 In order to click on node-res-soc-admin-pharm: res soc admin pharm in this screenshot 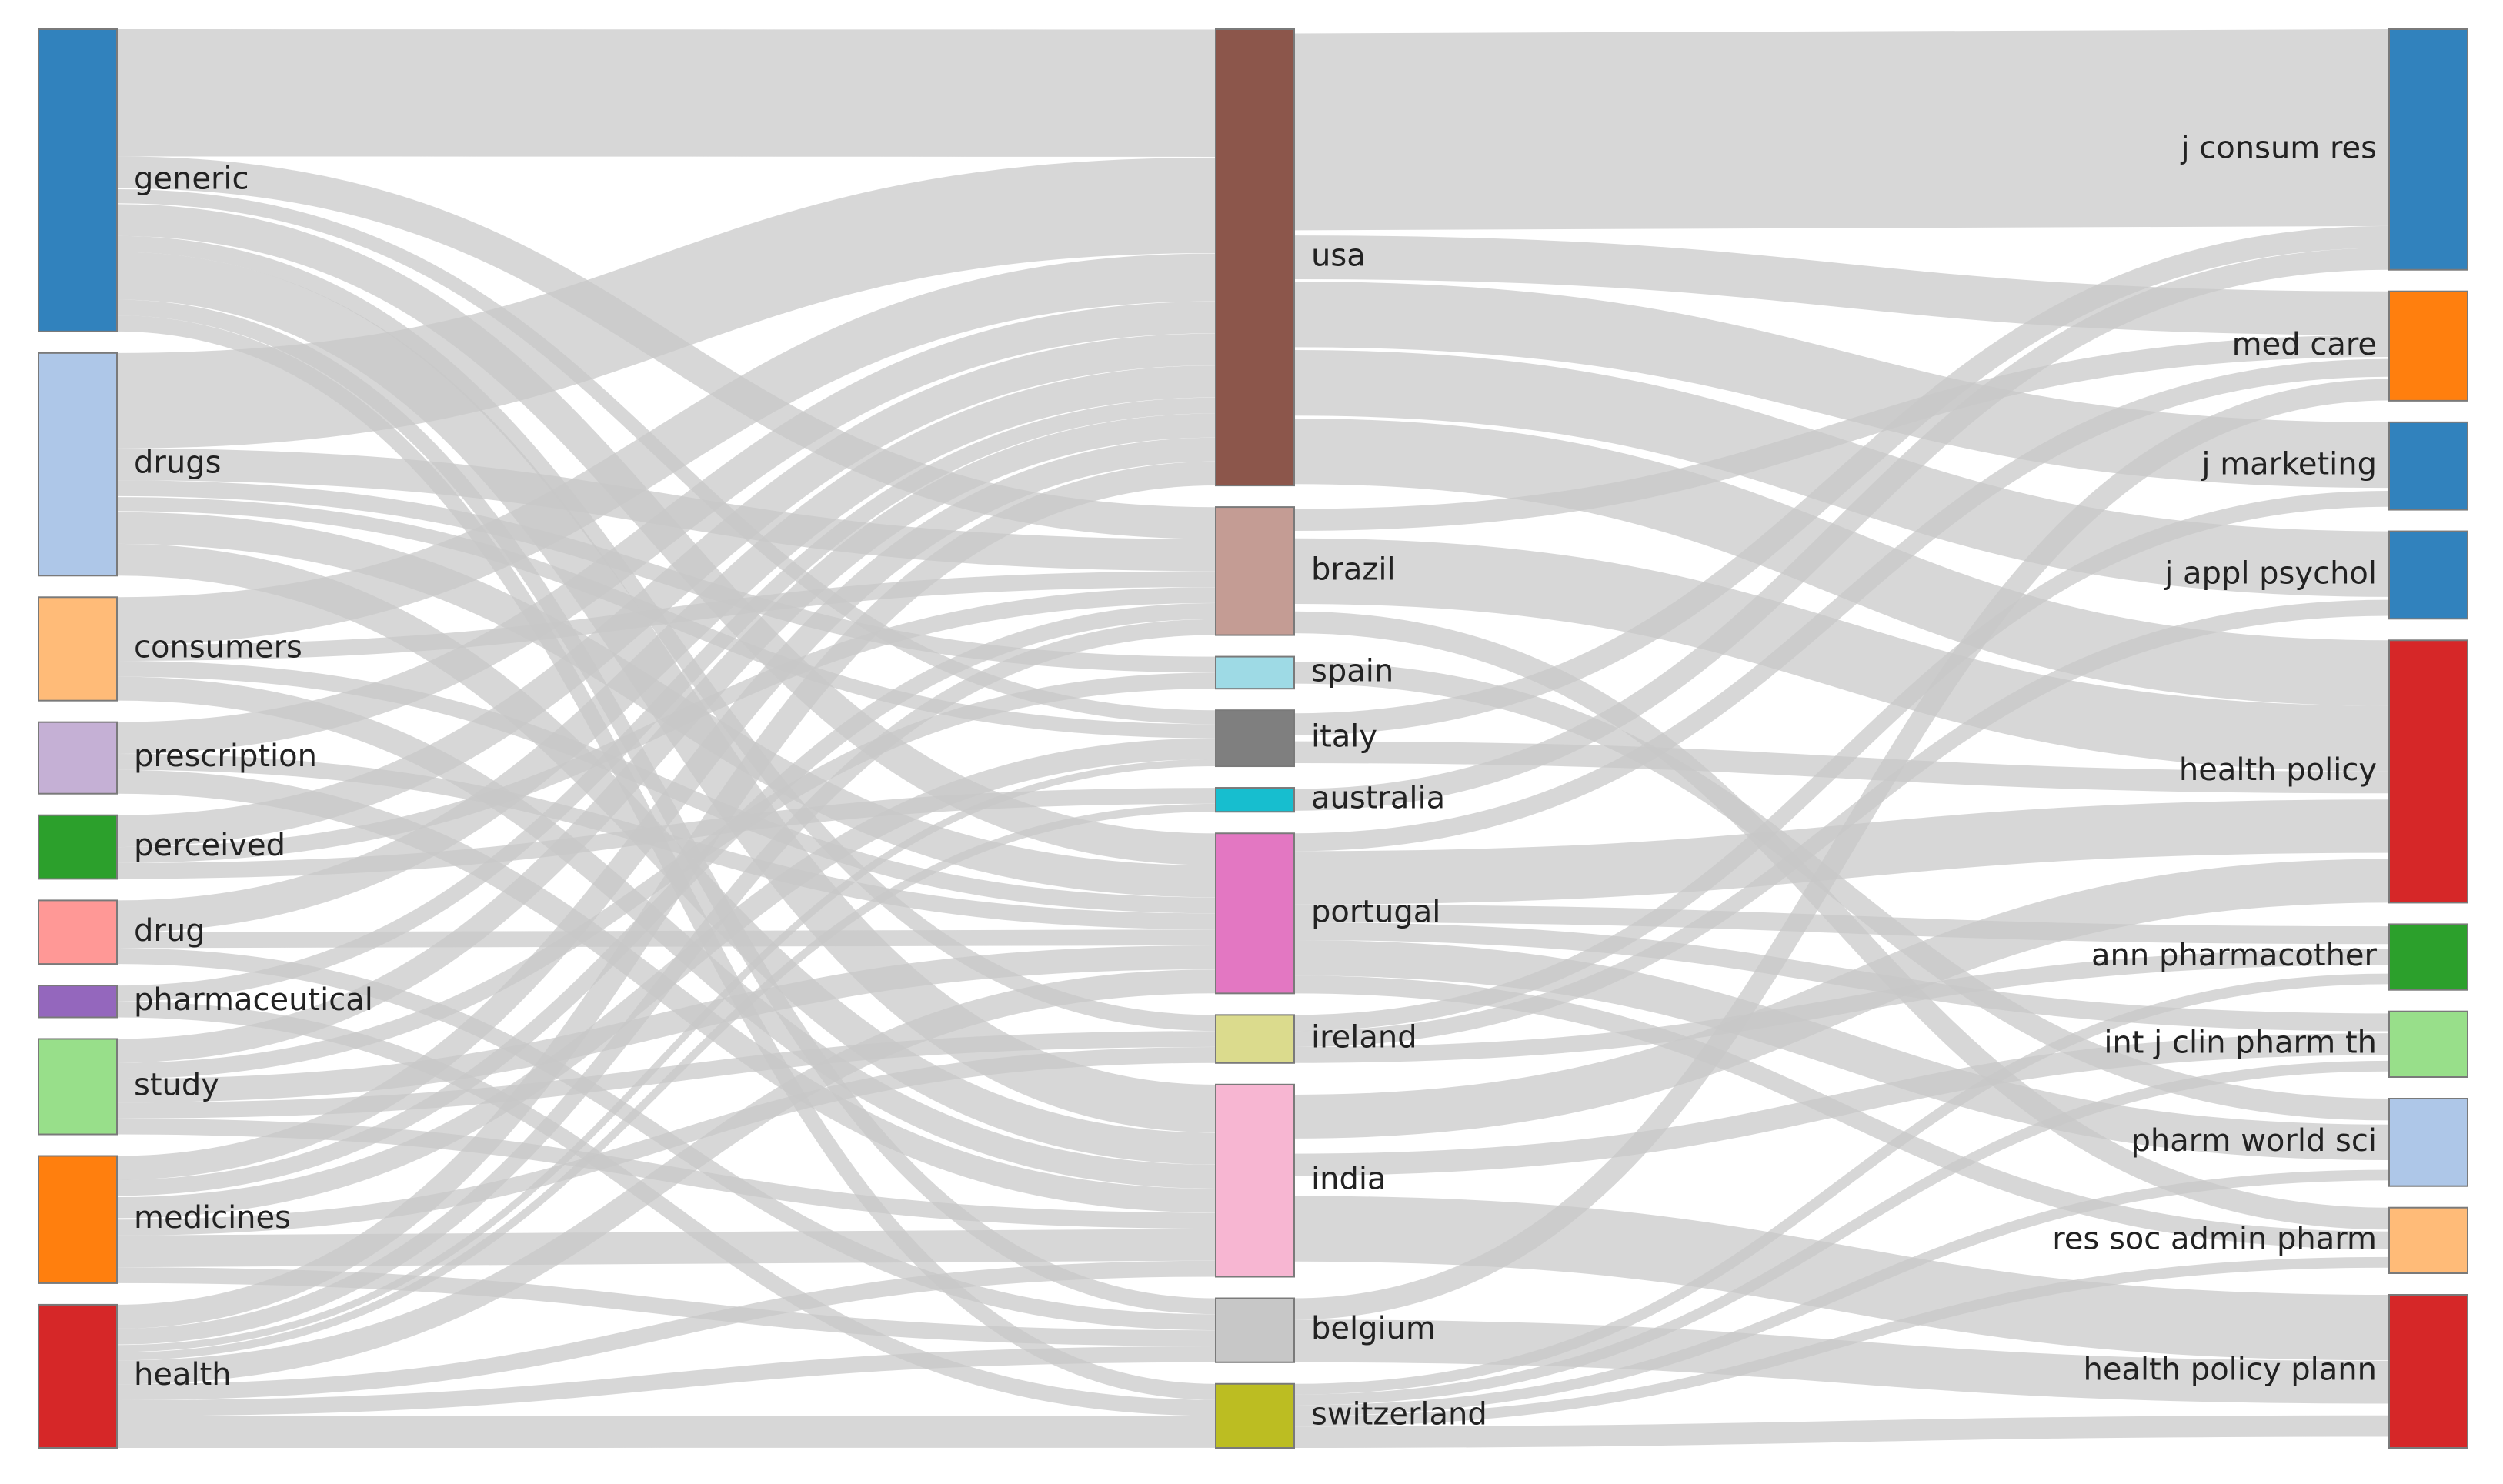, I will do `click(2260, 1240)`.